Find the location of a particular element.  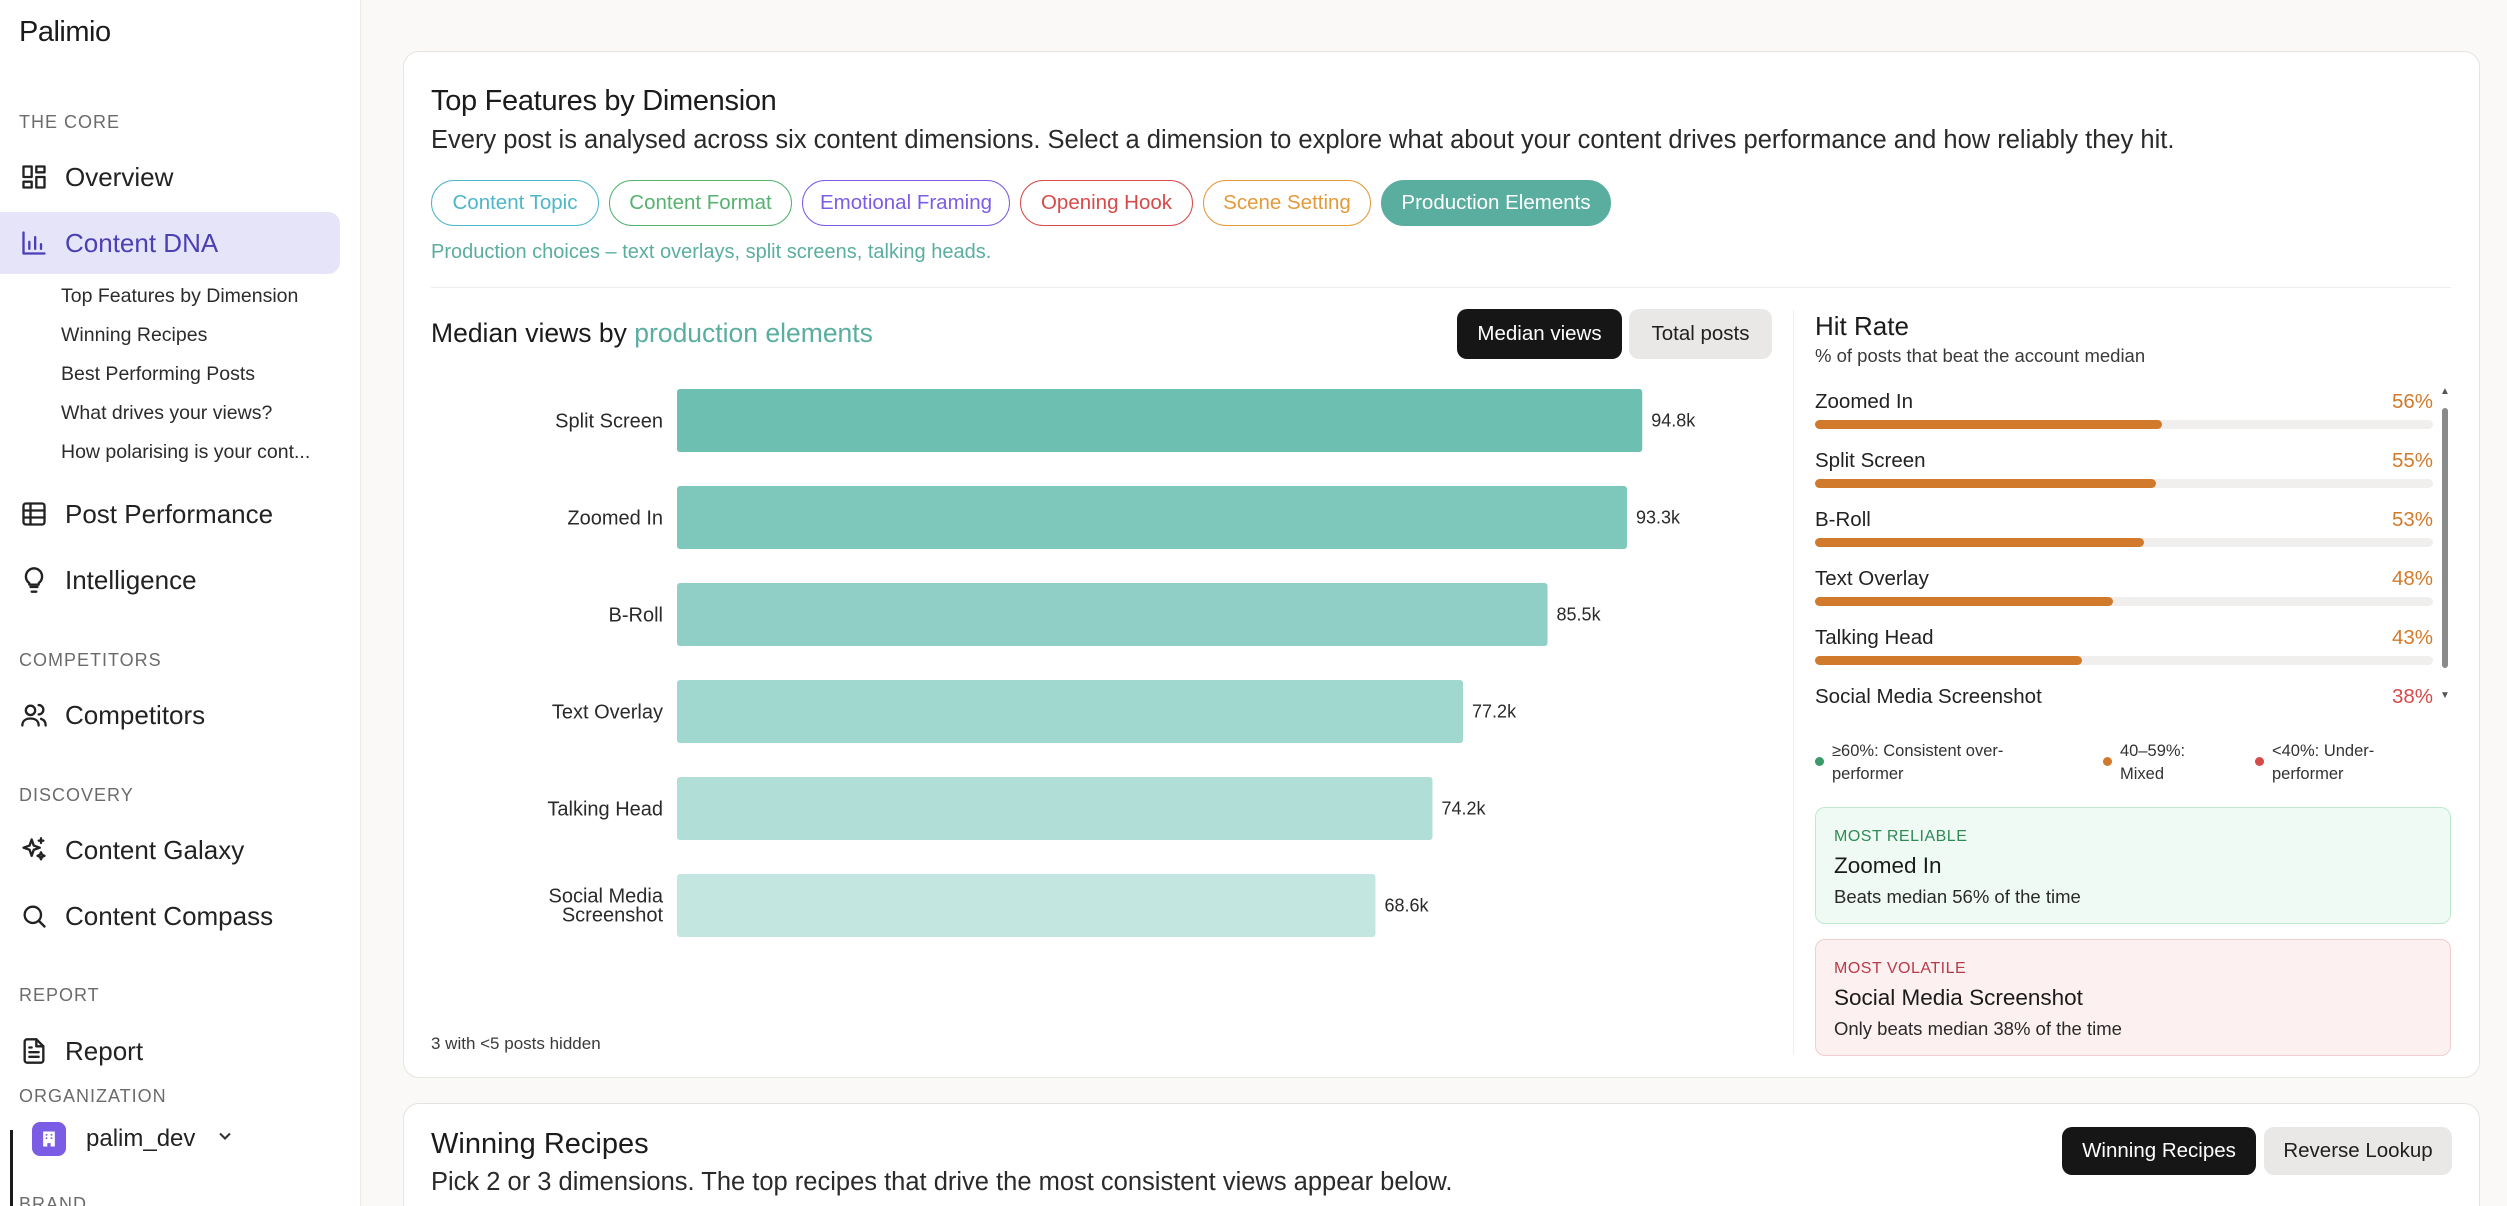

building-icon is located at coordinates (49, 1139).